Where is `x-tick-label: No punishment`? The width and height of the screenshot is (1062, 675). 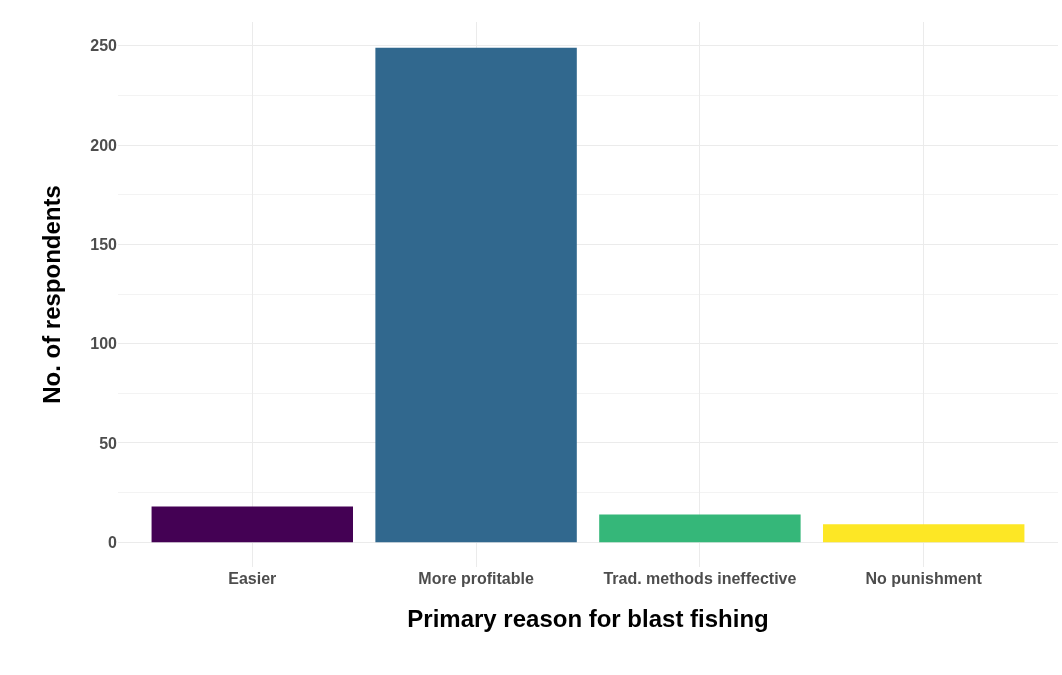 x-tick-label: No punishment is located at coordinates (924, 578).